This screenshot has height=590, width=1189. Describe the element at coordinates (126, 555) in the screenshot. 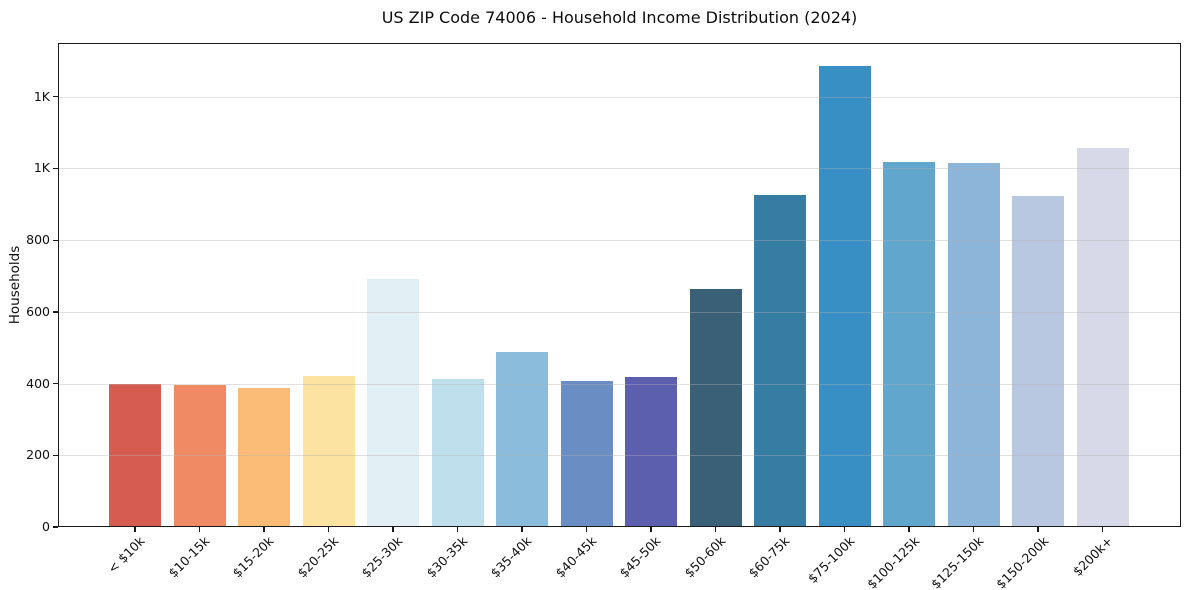

I see `x-tick-label-text: < $10k` at that location.